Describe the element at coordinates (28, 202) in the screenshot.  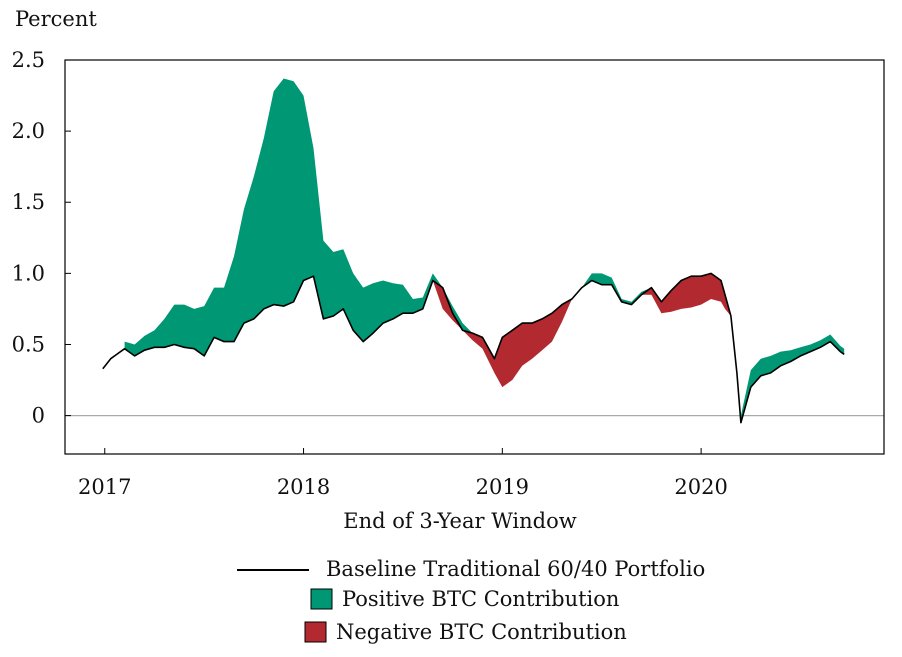
I see `y-tick-label: 1.5` at that location.